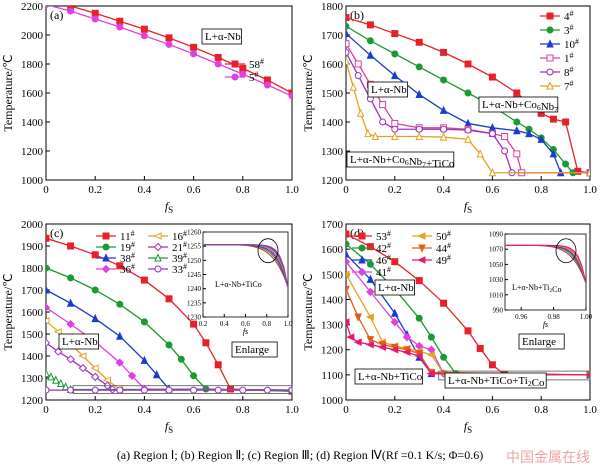  What do you see at coordinates (556, 289) in the screenshot?
I see `text-part: Co` at bounding box center [556, 289].